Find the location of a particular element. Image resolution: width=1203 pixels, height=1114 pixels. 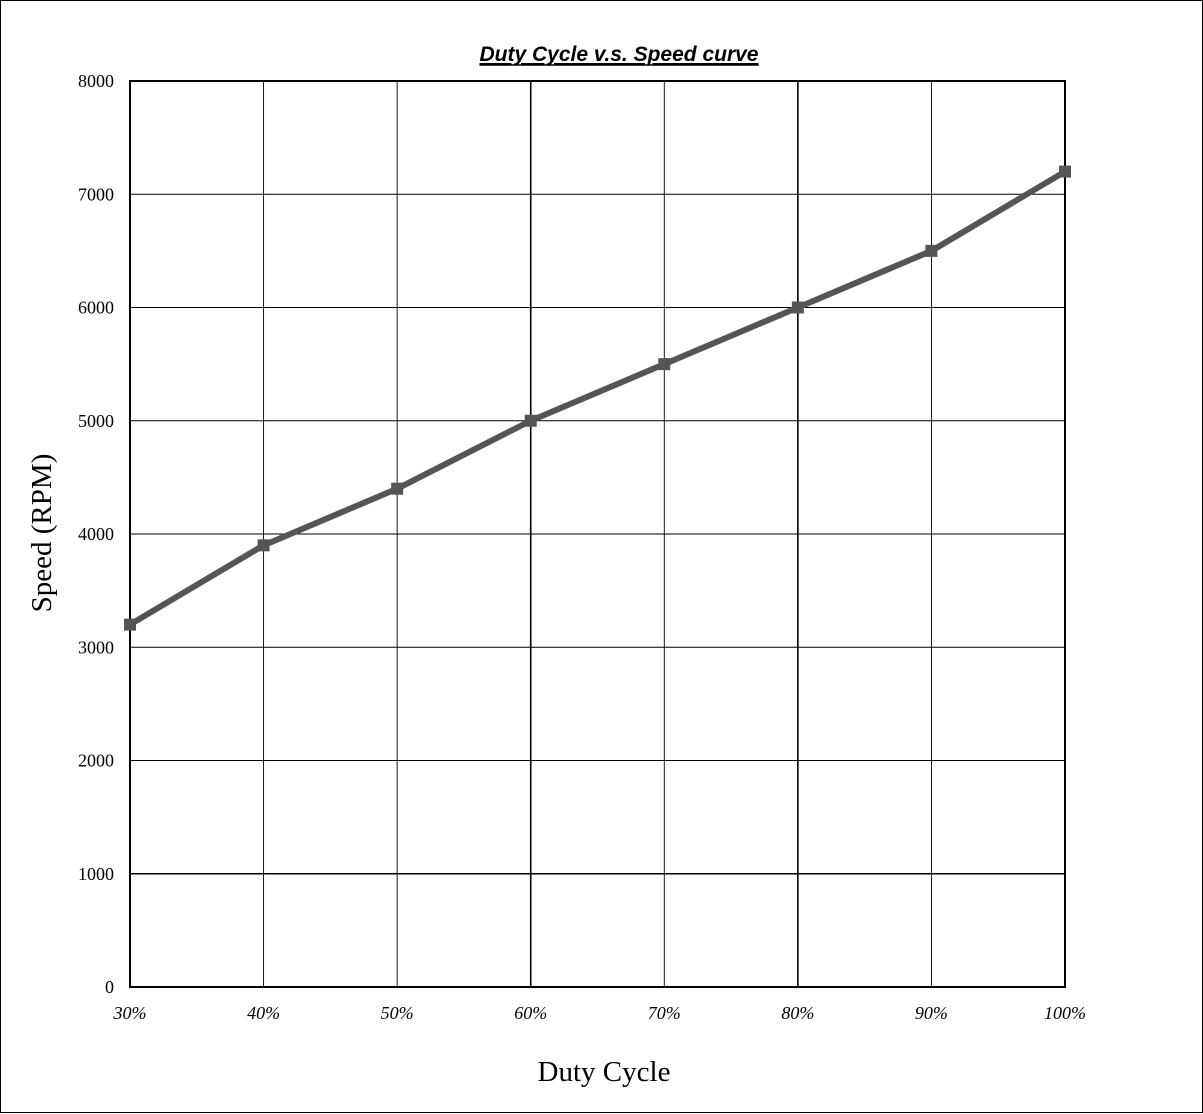

data-point-40pct is located at coordinates (263, 545).